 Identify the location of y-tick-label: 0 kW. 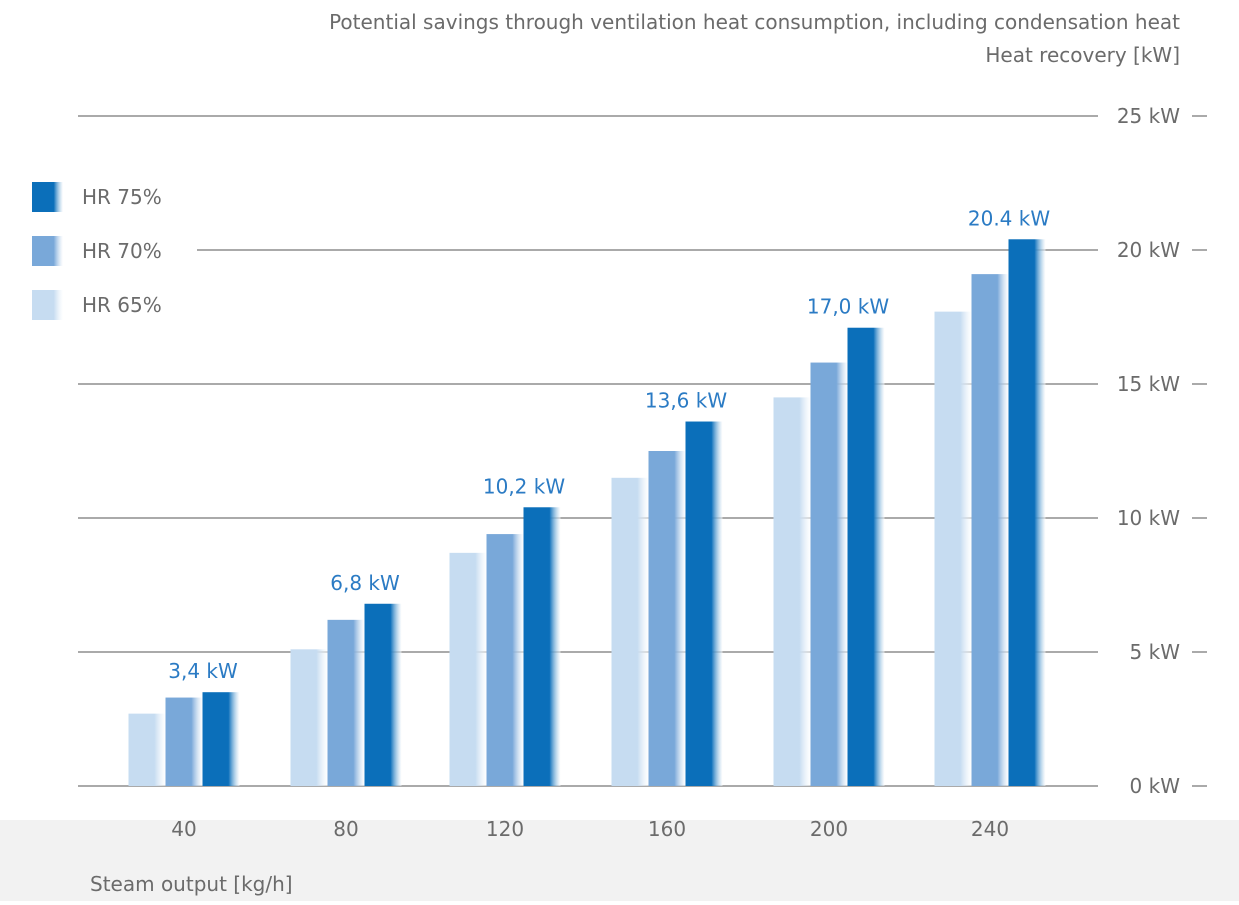
(1155, 786).